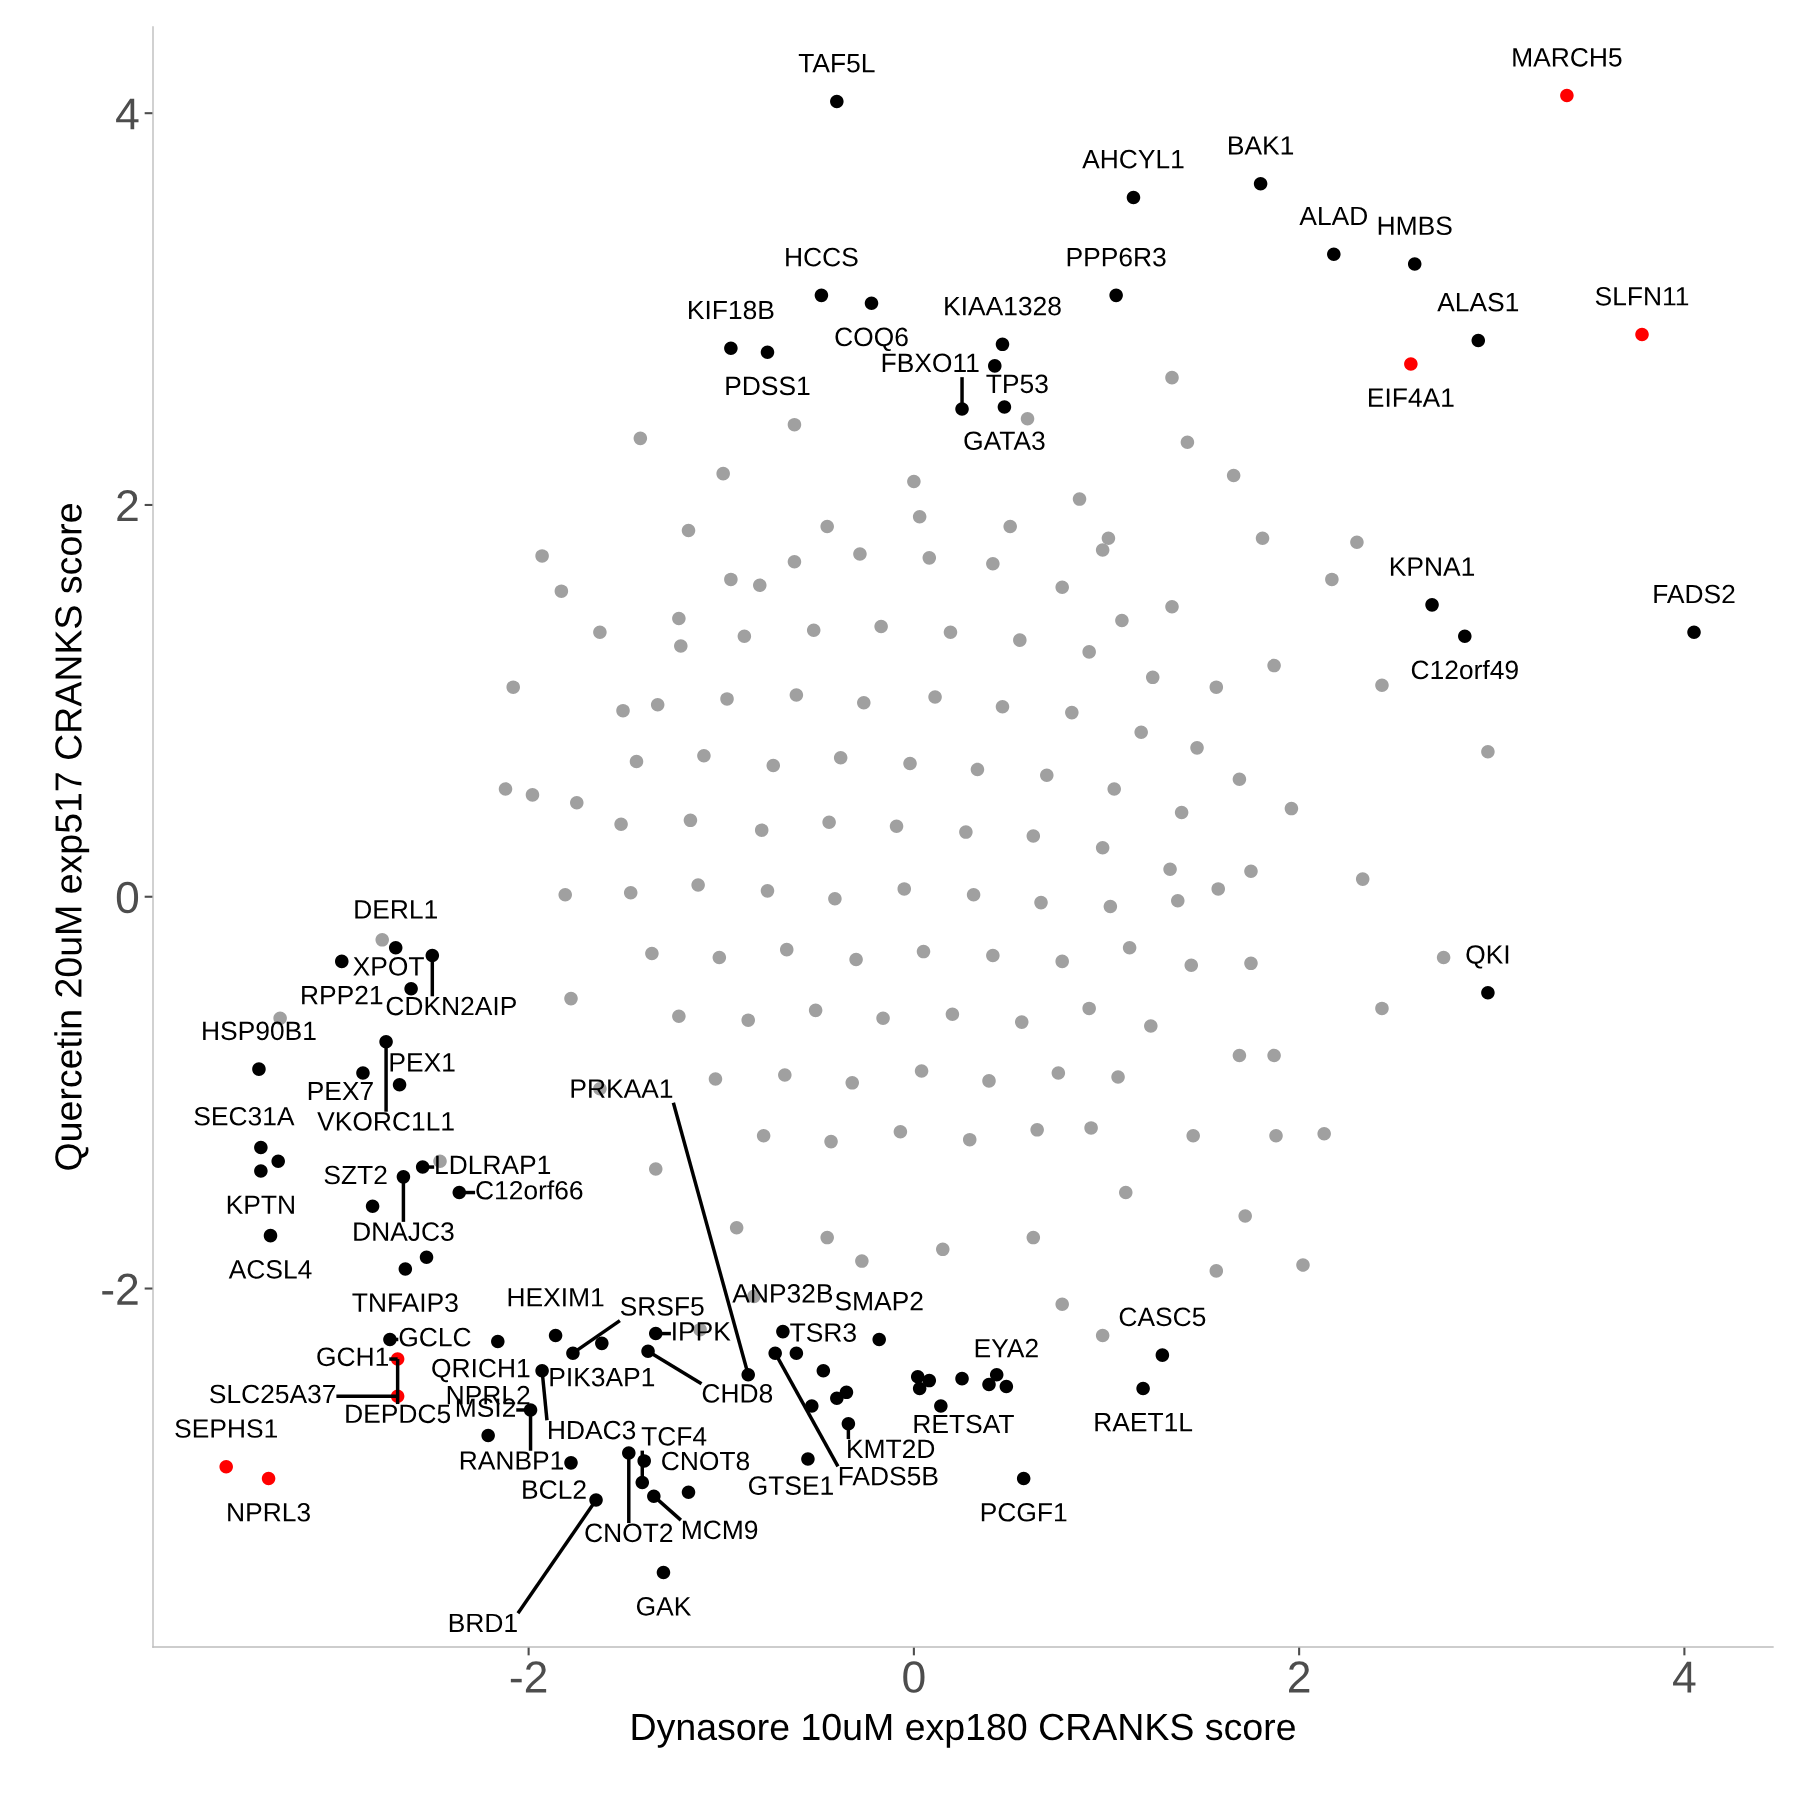  Describe the element at coordinates (1017, 384) in the screenshot. I see `annotation: TP53` at that location.